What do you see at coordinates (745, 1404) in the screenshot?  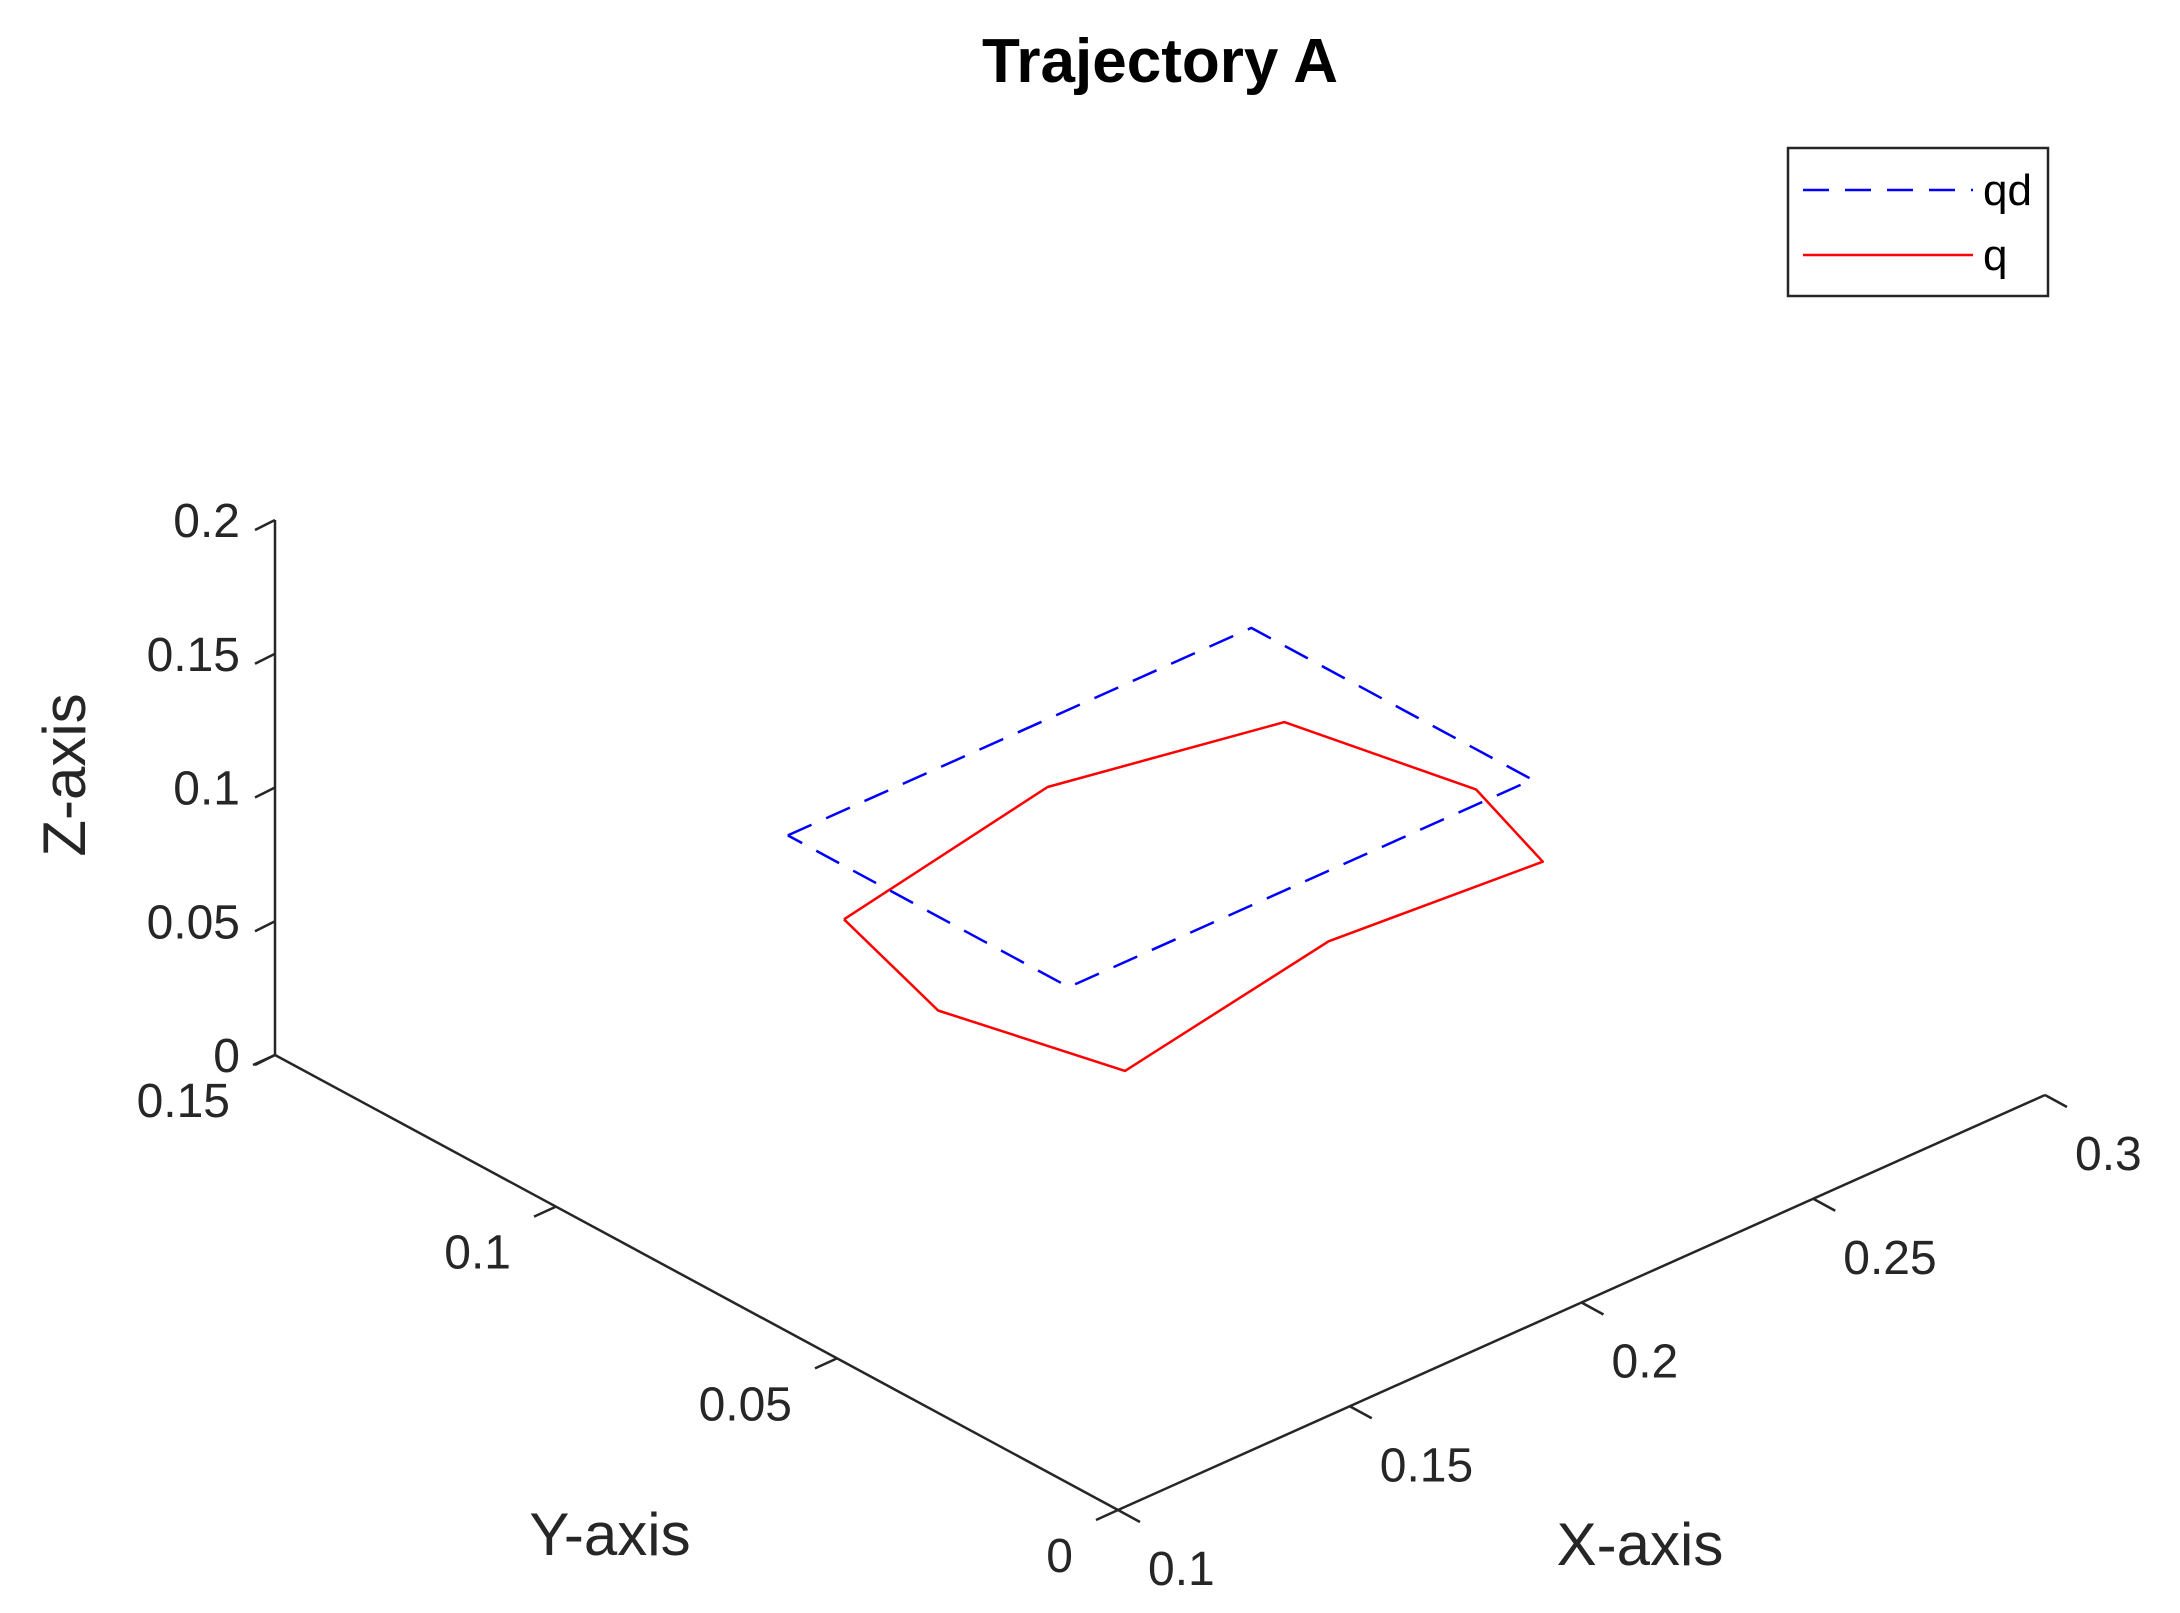 I see `y-tick-label: 0.05` at bounding box center [745, 1404].